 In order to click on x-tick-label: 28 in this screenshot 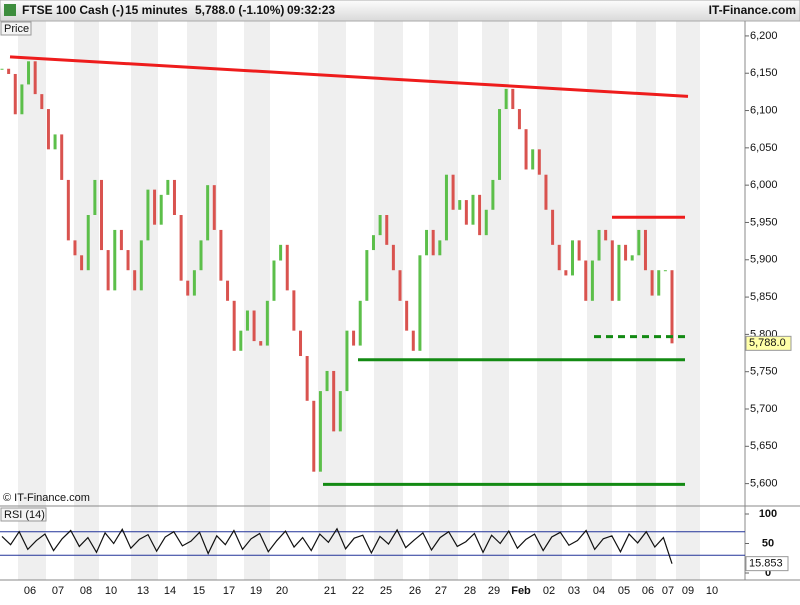, I will do `click(470, 591)`.